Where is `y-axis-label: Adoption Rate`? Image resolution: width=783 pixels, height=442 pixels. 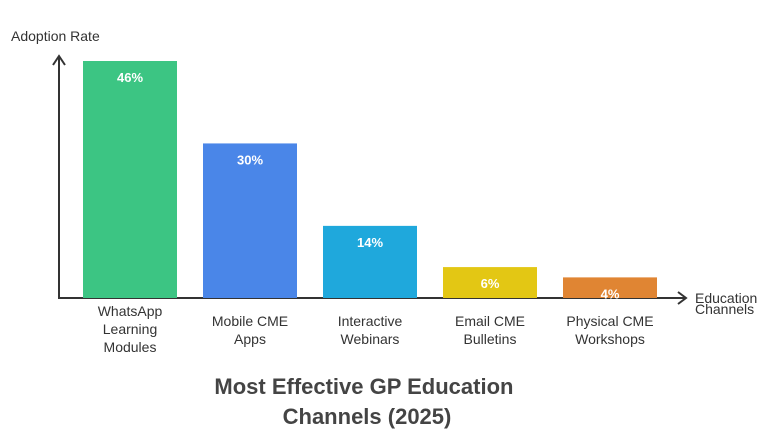 y-axis-label: Adoption Rate is located at coordinates (55, 36).